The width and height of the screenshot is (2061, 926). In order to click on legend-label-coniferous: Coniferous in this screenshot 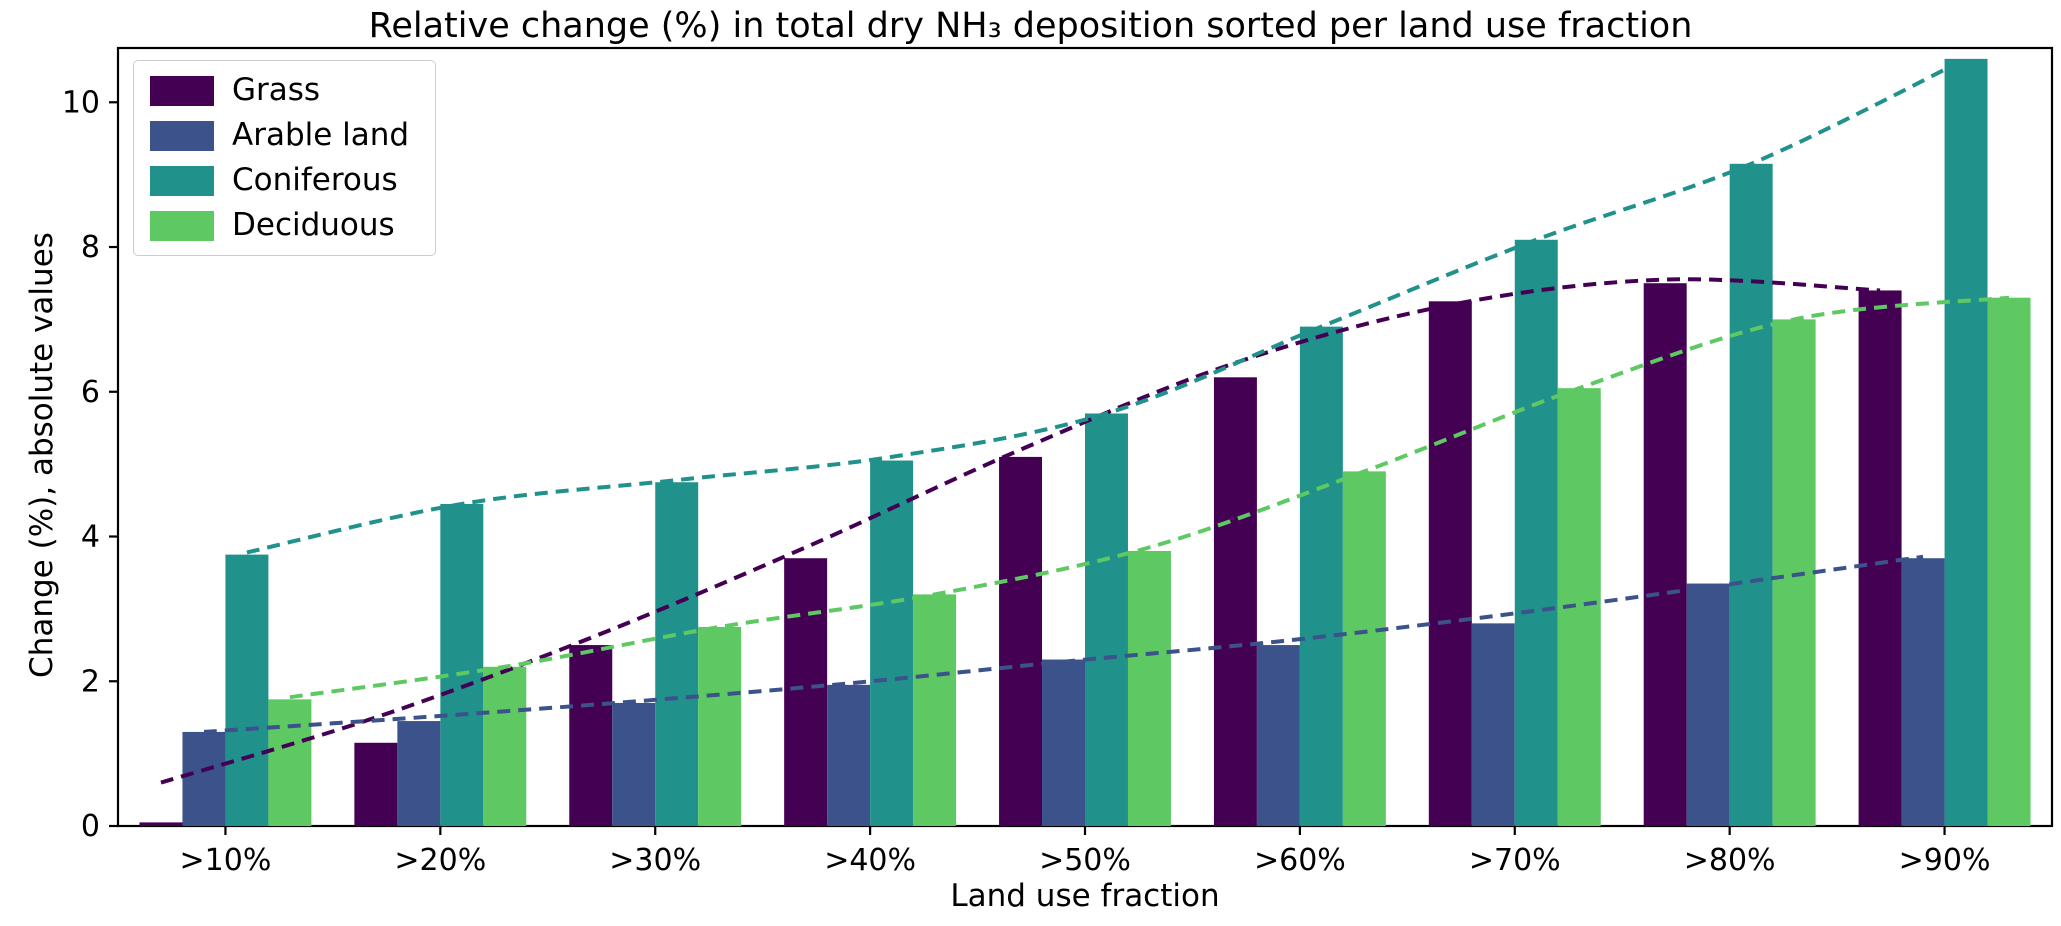, I will do `click(315, 180)`.